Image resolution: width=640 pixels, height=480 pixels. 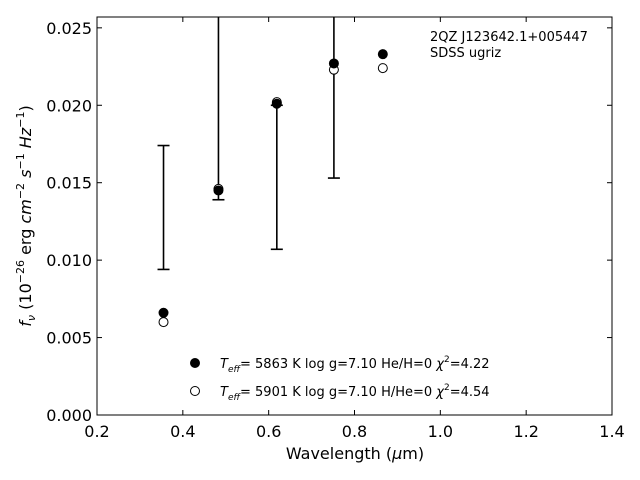 I want to click on x-tick-label: 0.2, so click(x=96, y=431).